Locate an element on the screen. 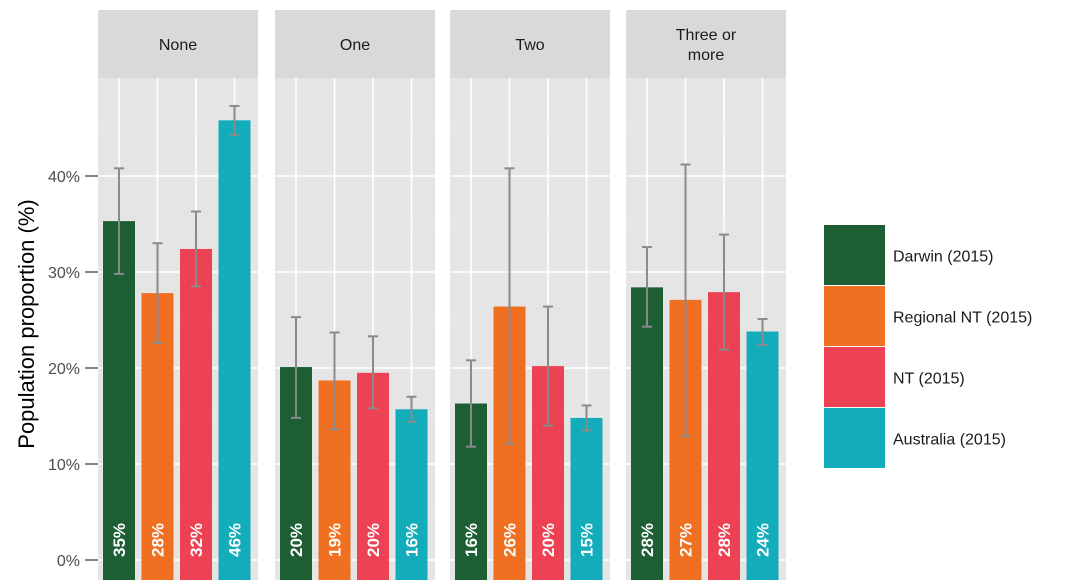 This screenshot has height=580, width=1078. bar-nt-2015 is located at coordinates (196, 414).